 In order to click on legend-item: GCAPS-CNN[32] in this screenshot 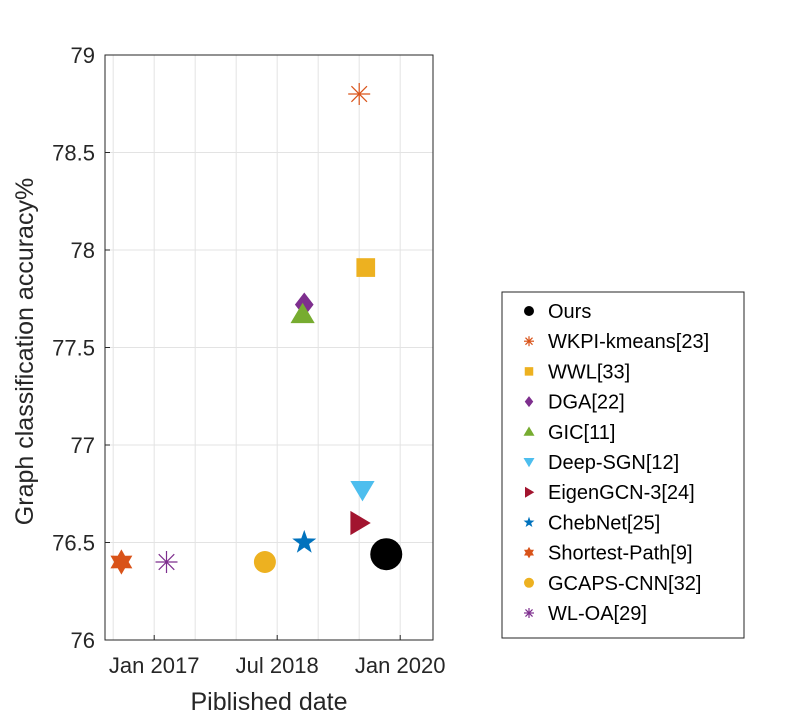, I will do `click(612, 584)`.